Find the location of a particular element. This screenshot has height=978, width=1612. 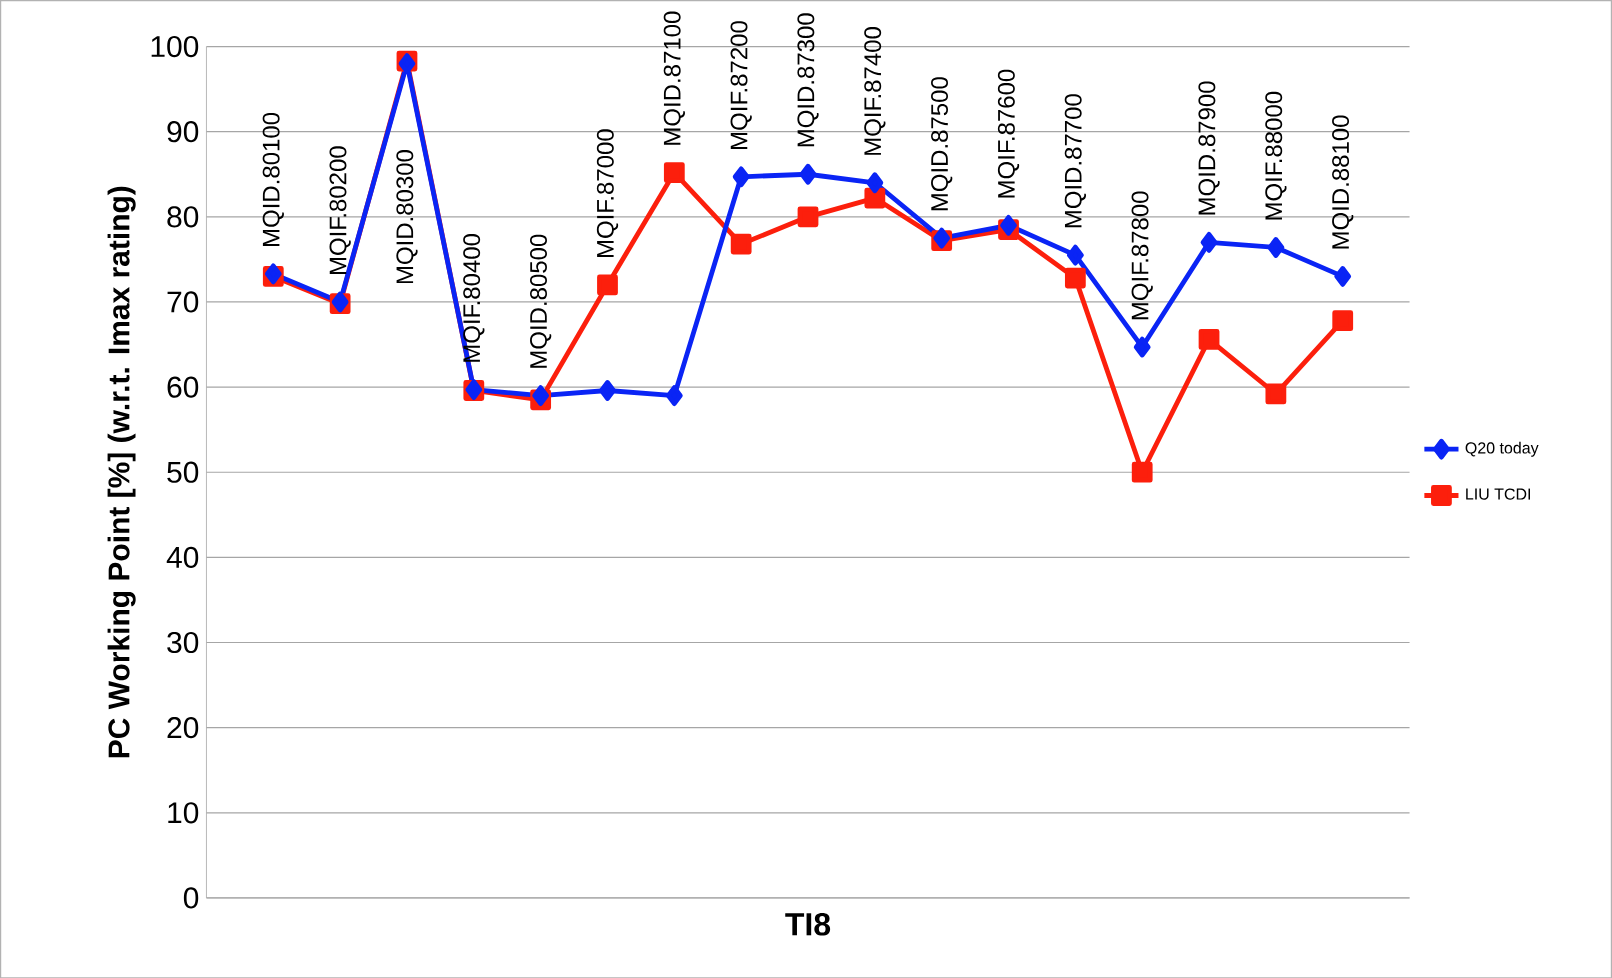

y-tick-label: 10 is located at coordinates (183, 812).